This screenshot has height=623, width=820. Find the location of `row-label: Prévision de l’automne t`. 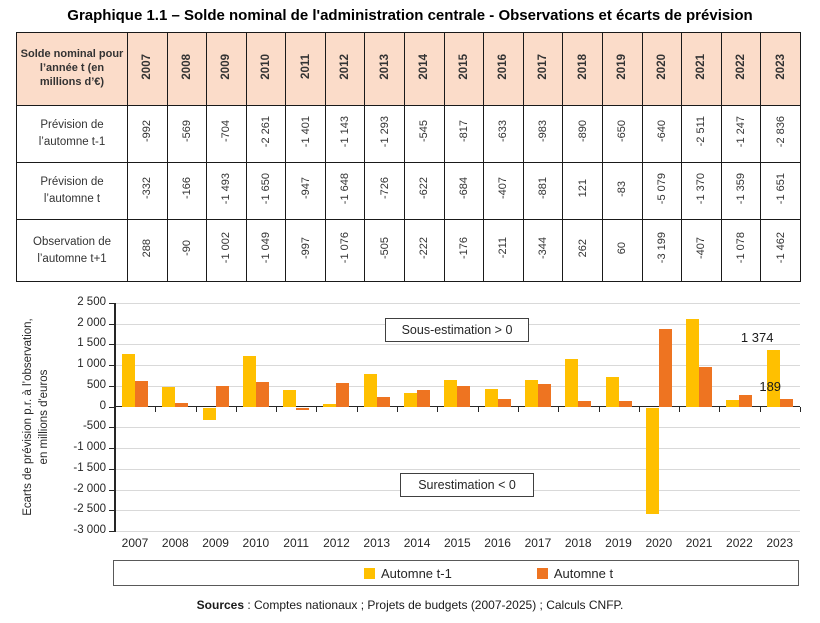

row-label: Prévision de l’automne t is located at coordinates (72, 191).